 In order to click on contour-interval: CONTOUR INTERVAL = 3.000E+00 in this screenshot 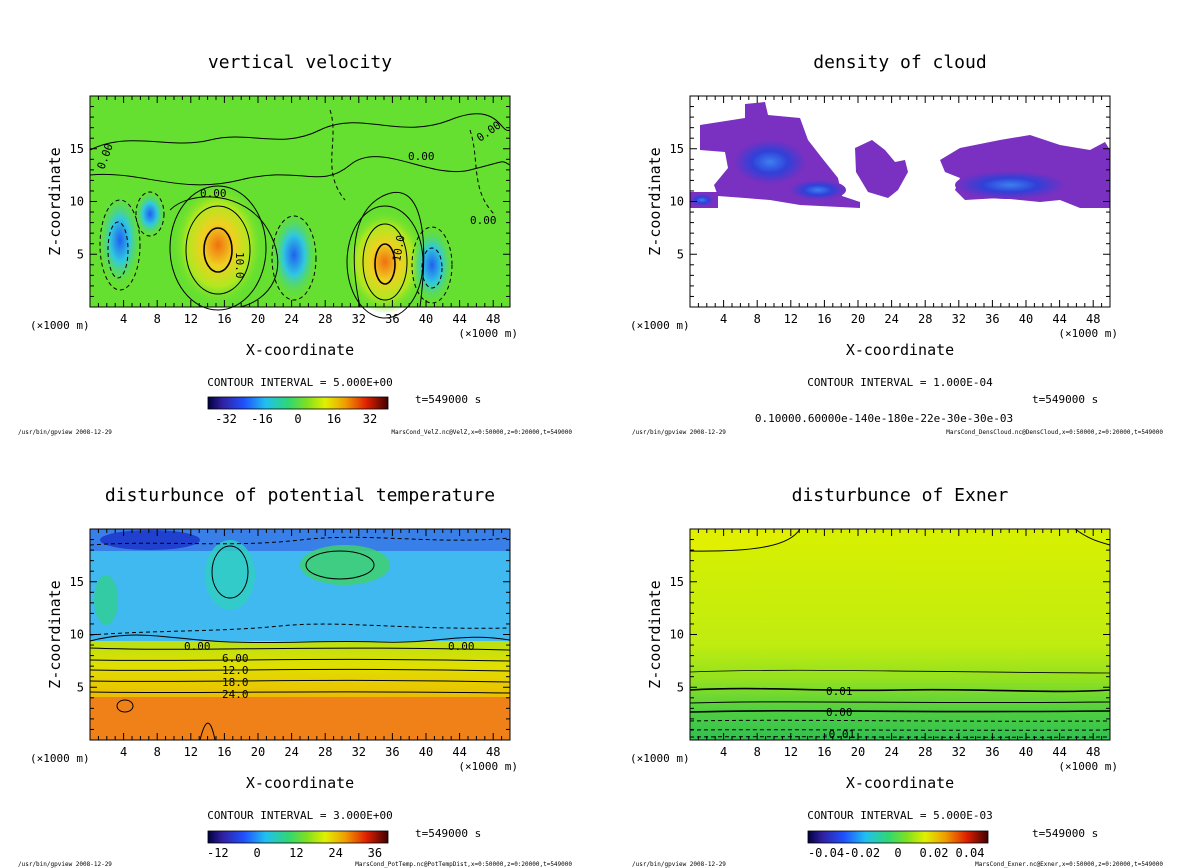, I will do `click(299, 815)`.